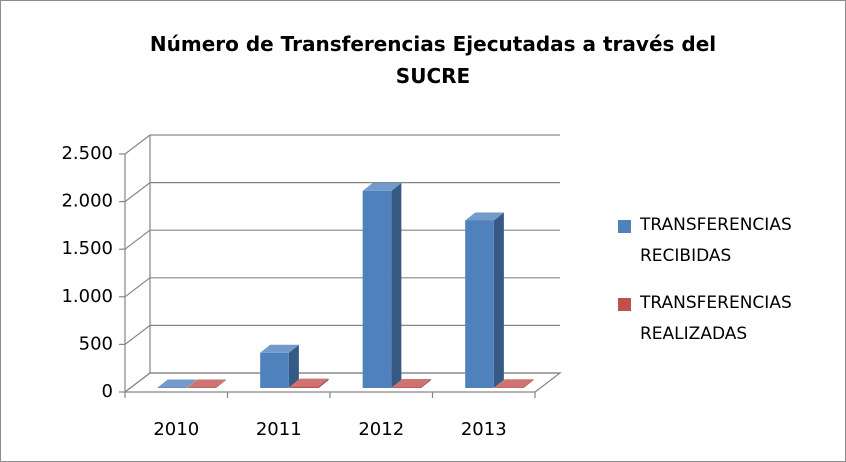 The height and width of the screenshot is (462, 846). Describe the element at coordinates (484, 429) in the screenshot. I see `x-tick-label: 2013` at that location.